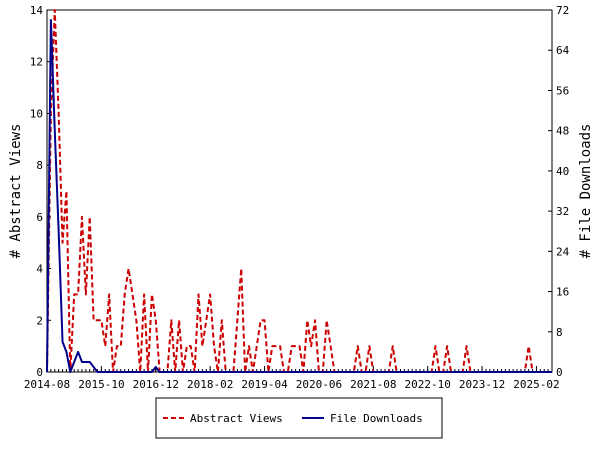  Describe the element at coordinates (482, 384) in the screenshot. I see `x-axis-tick-label: 2023-12` at that location.